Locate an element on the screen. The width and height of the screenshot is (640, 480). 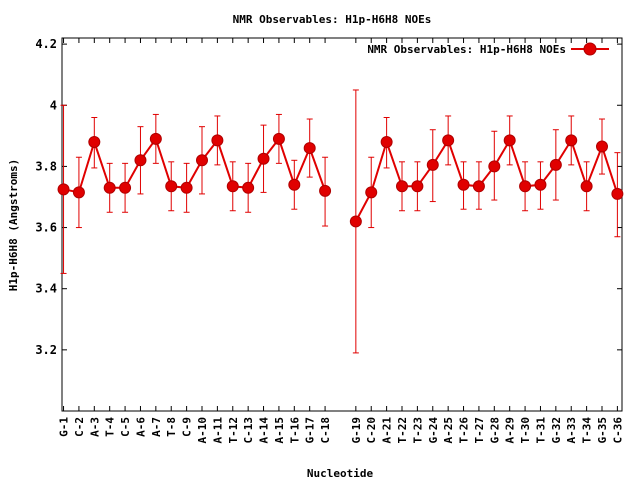
x-tick-label: T-23 is located at coordinates (417, 430).